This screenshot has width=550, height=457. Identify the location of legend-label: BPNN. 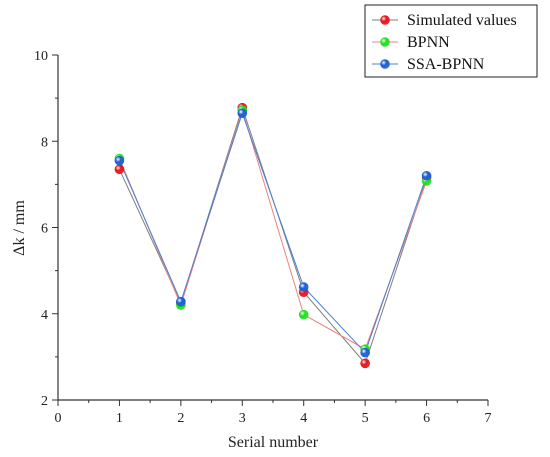
(428, 42).